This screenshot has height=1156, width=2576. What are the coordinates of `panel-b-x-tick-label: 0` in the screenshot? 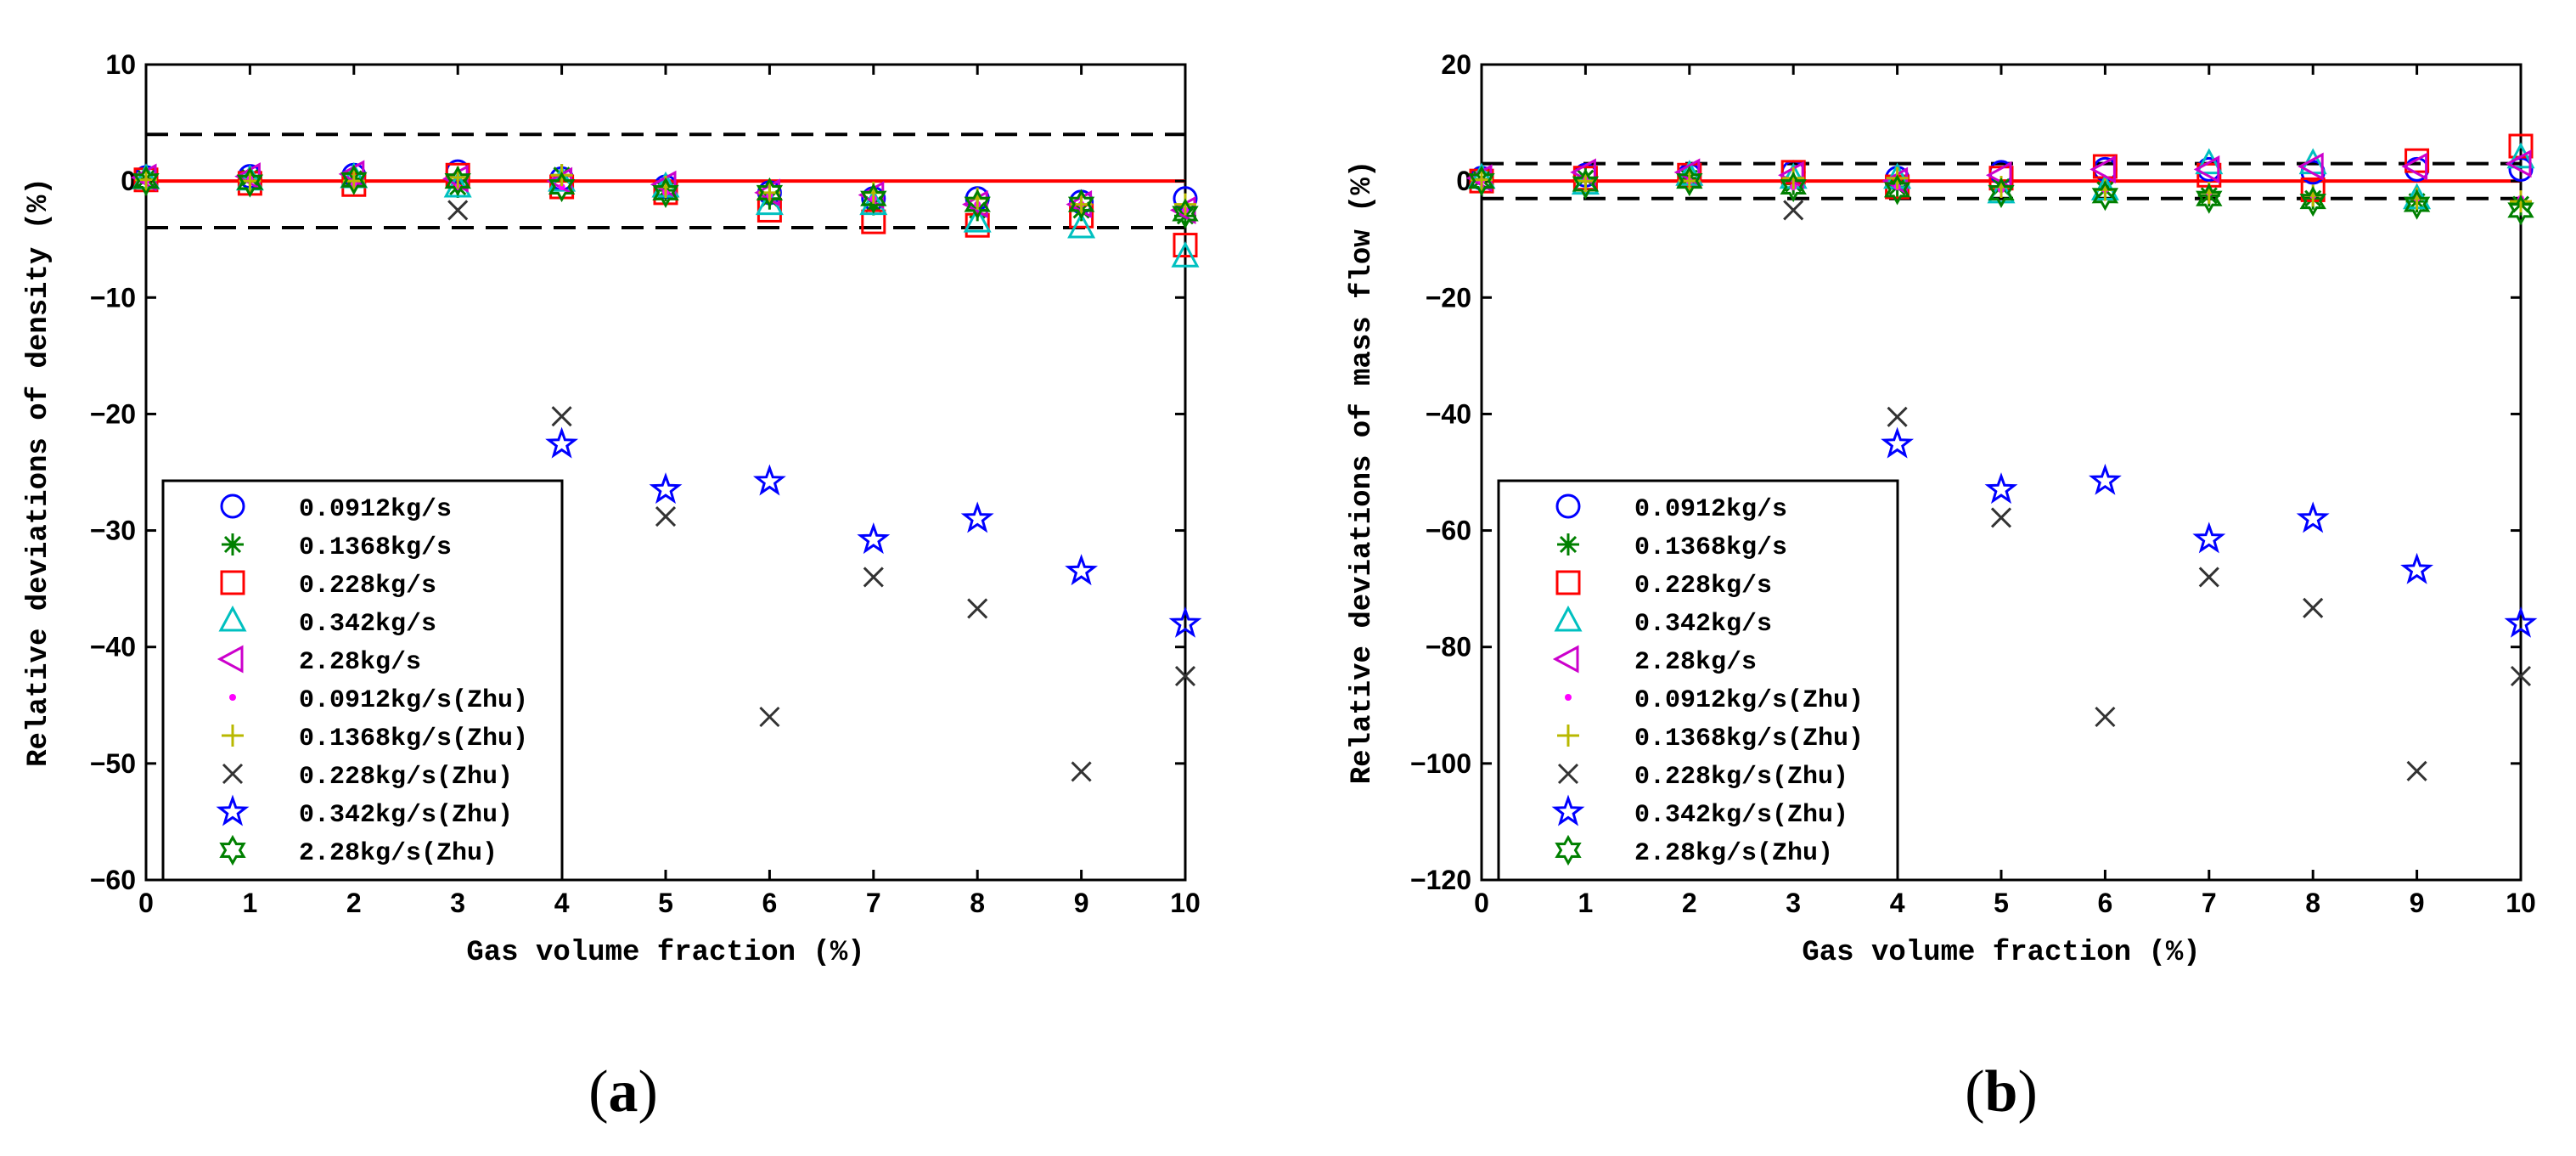 It's located at (1481, 903).